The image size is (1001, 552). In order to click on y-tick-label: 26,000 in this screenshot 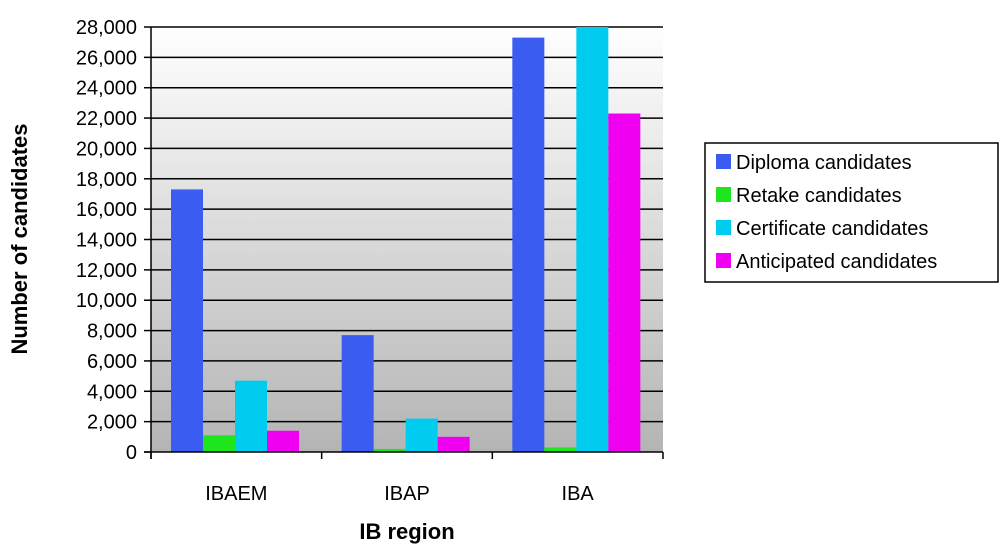, I will do `click(106, 58)`.